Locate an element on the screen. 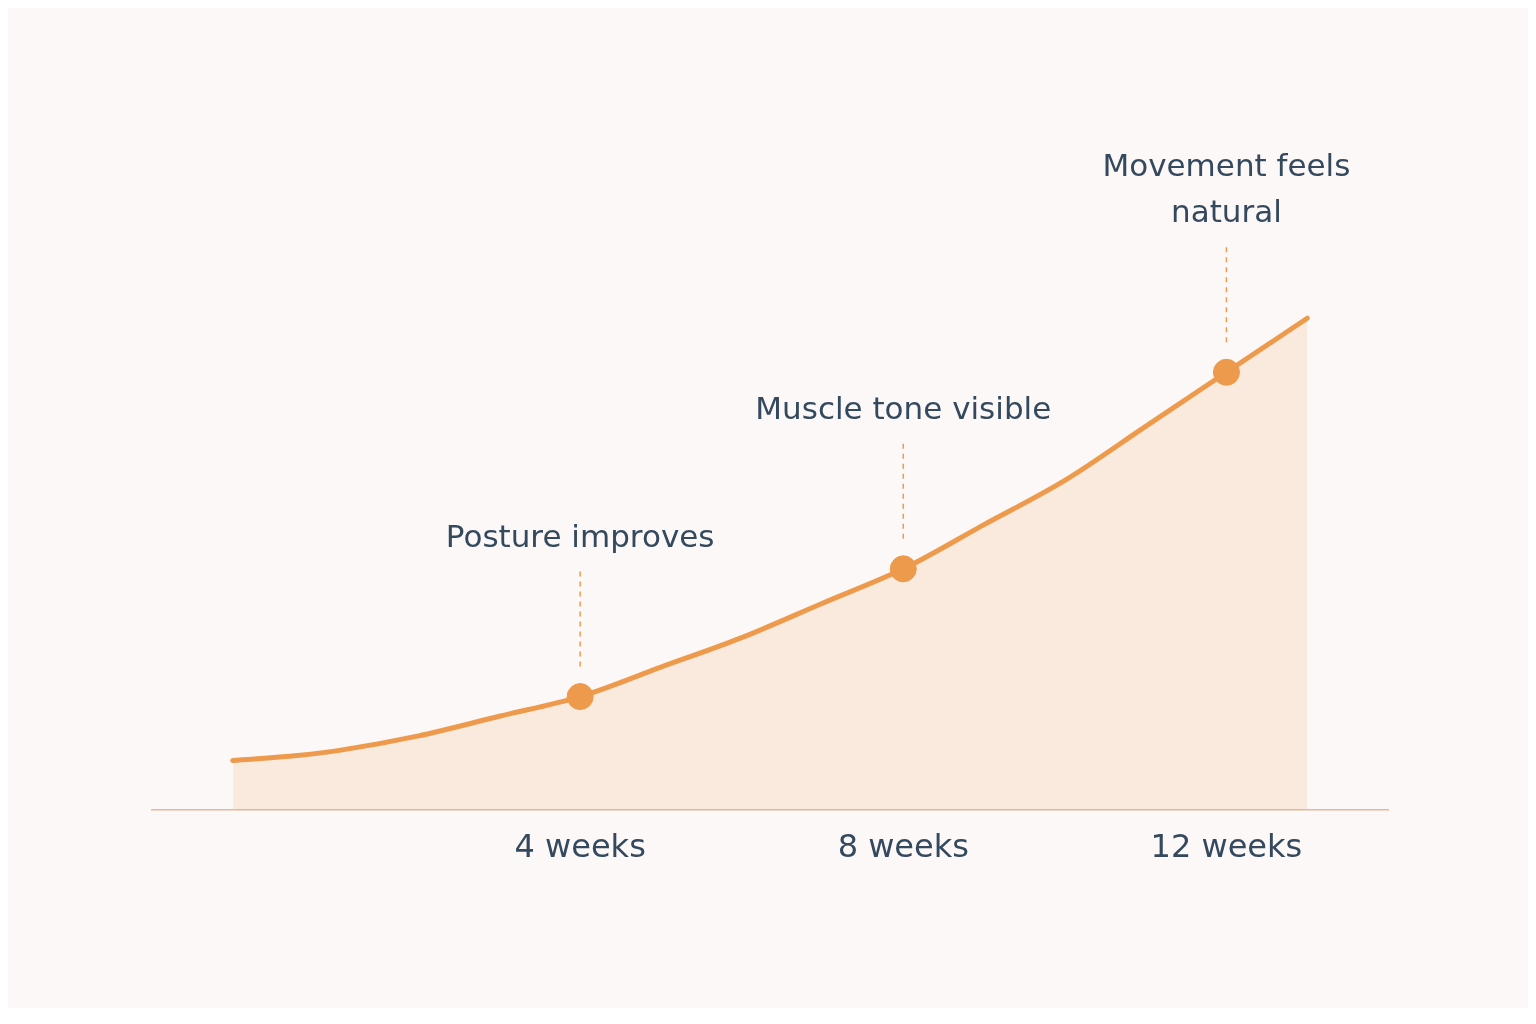 Image resolution: width=1536 pixels, height=1024 pixels. annotation: Posture improves is located at coordinates (580, 535).